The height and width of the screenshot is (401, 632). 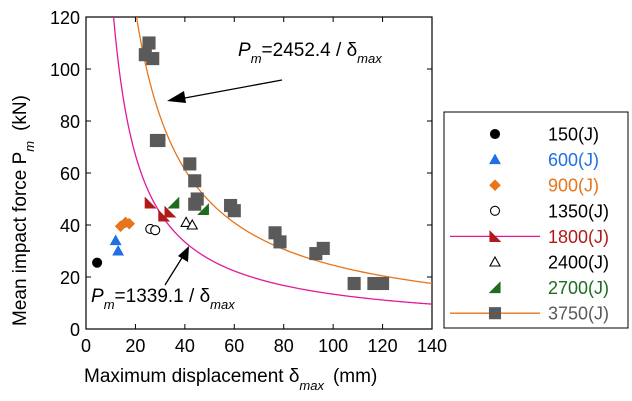 What do you see at coordinates (578, 288) in the screenshot?
I see `legend-label-7: 2700(J)` at bounding box center [578, 288].